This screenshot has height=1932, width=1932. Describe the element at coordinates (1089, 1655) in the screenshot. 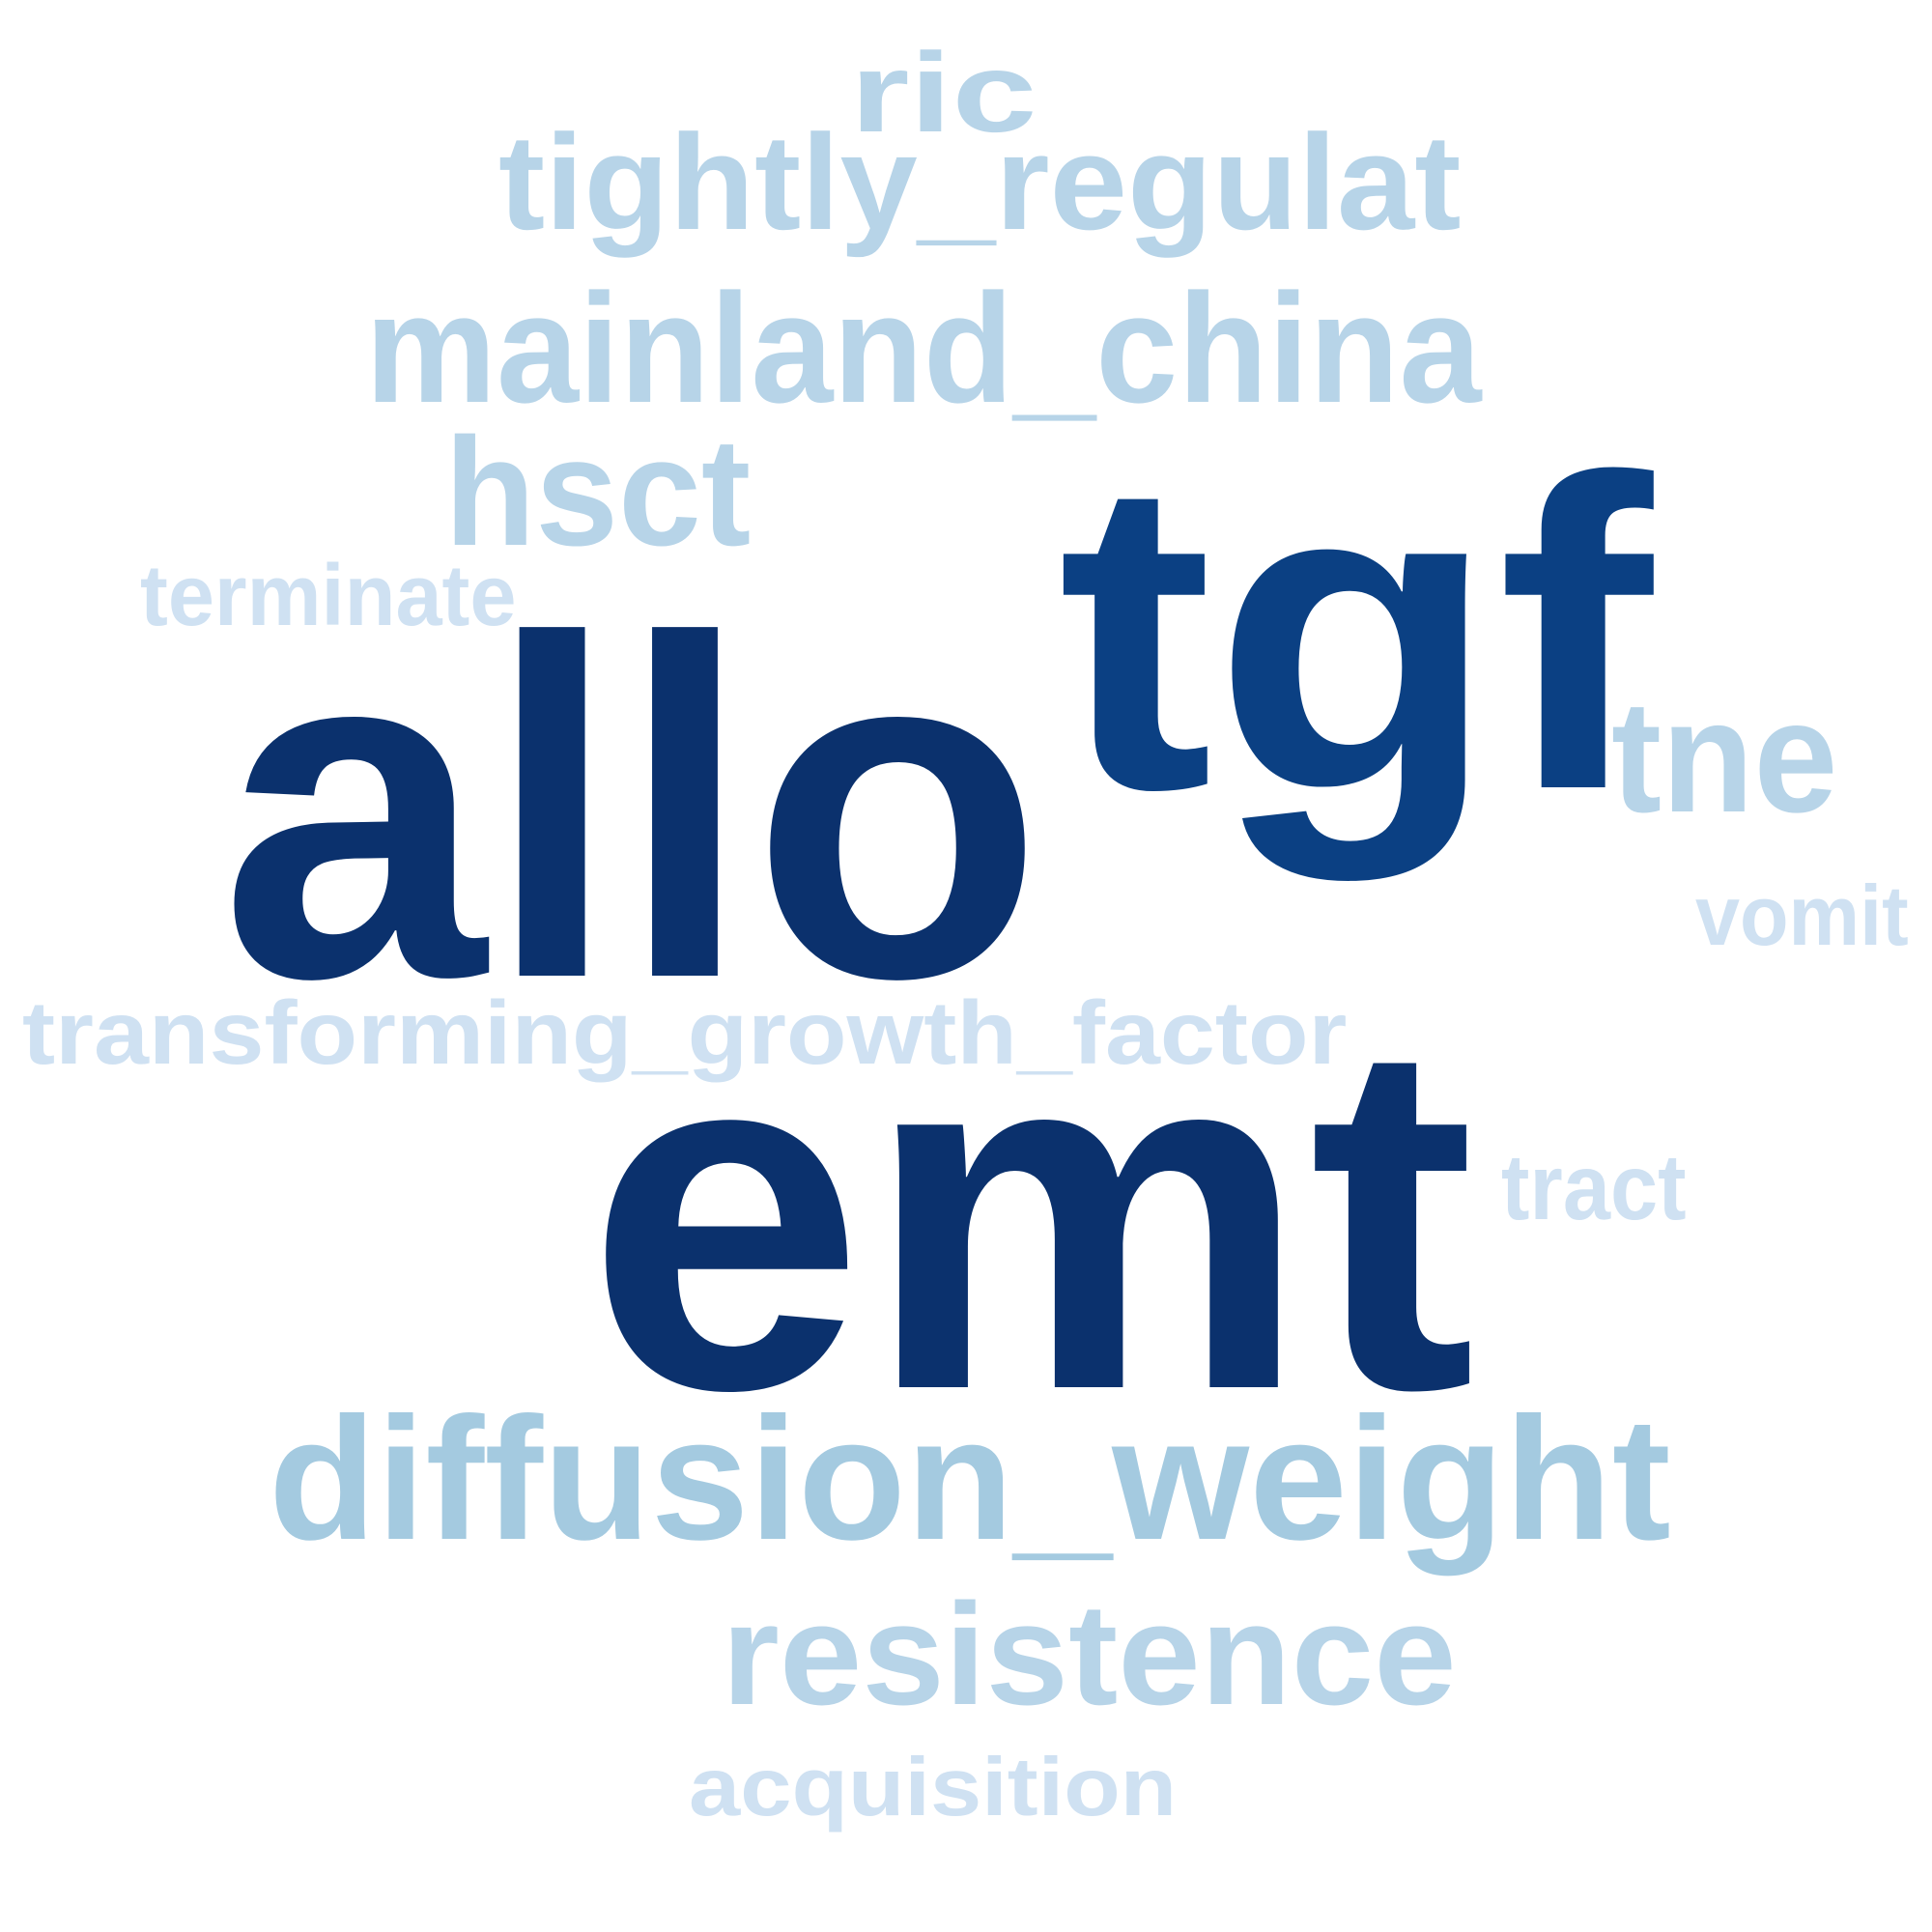

I see `word-resistence: resistence` at that location.